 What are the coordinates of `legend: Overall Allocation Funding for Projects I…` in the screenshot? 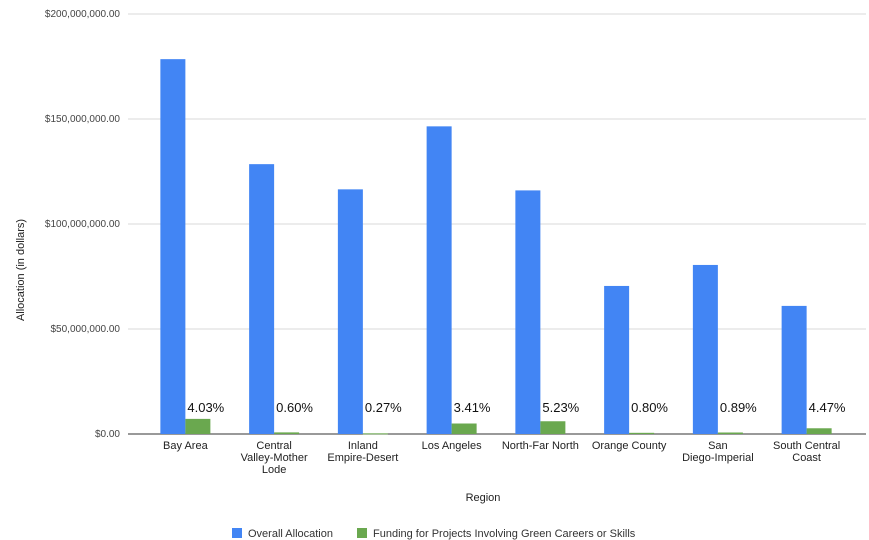 It's located at (434, 534).